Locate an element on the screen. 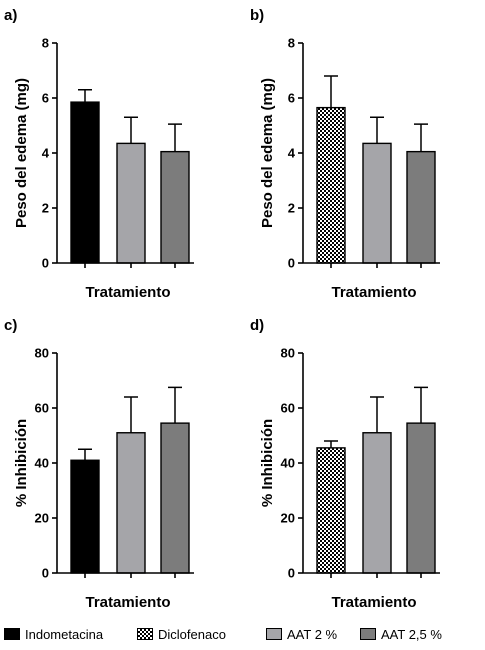 The height and width of the screenshot is (650, 485). legend-label-diclofenaco: Diclofenaco is located at coordinates (192, 634).